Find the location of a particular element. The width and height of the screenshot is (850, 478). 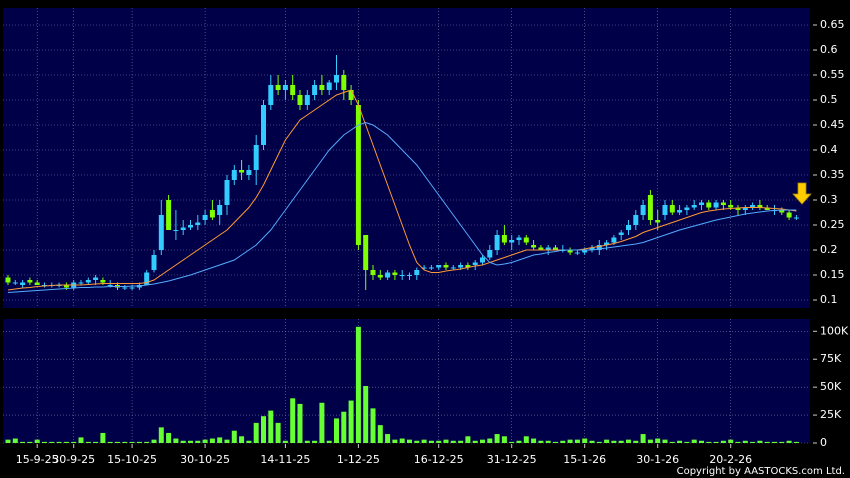

x-tick-label: 31-12-25 is located at coordinates (512, 459).